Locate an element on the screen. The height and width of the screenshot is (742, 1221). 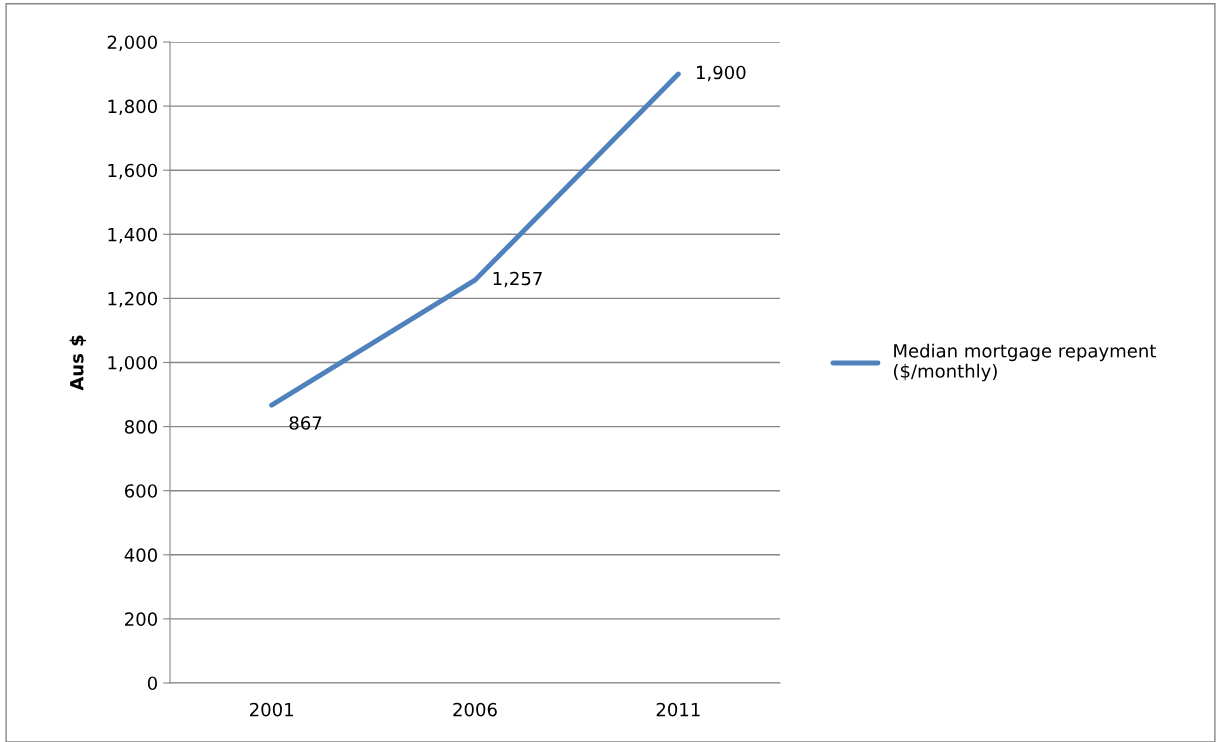
y-tick-label: 400 is located at coordinates (140, 555).